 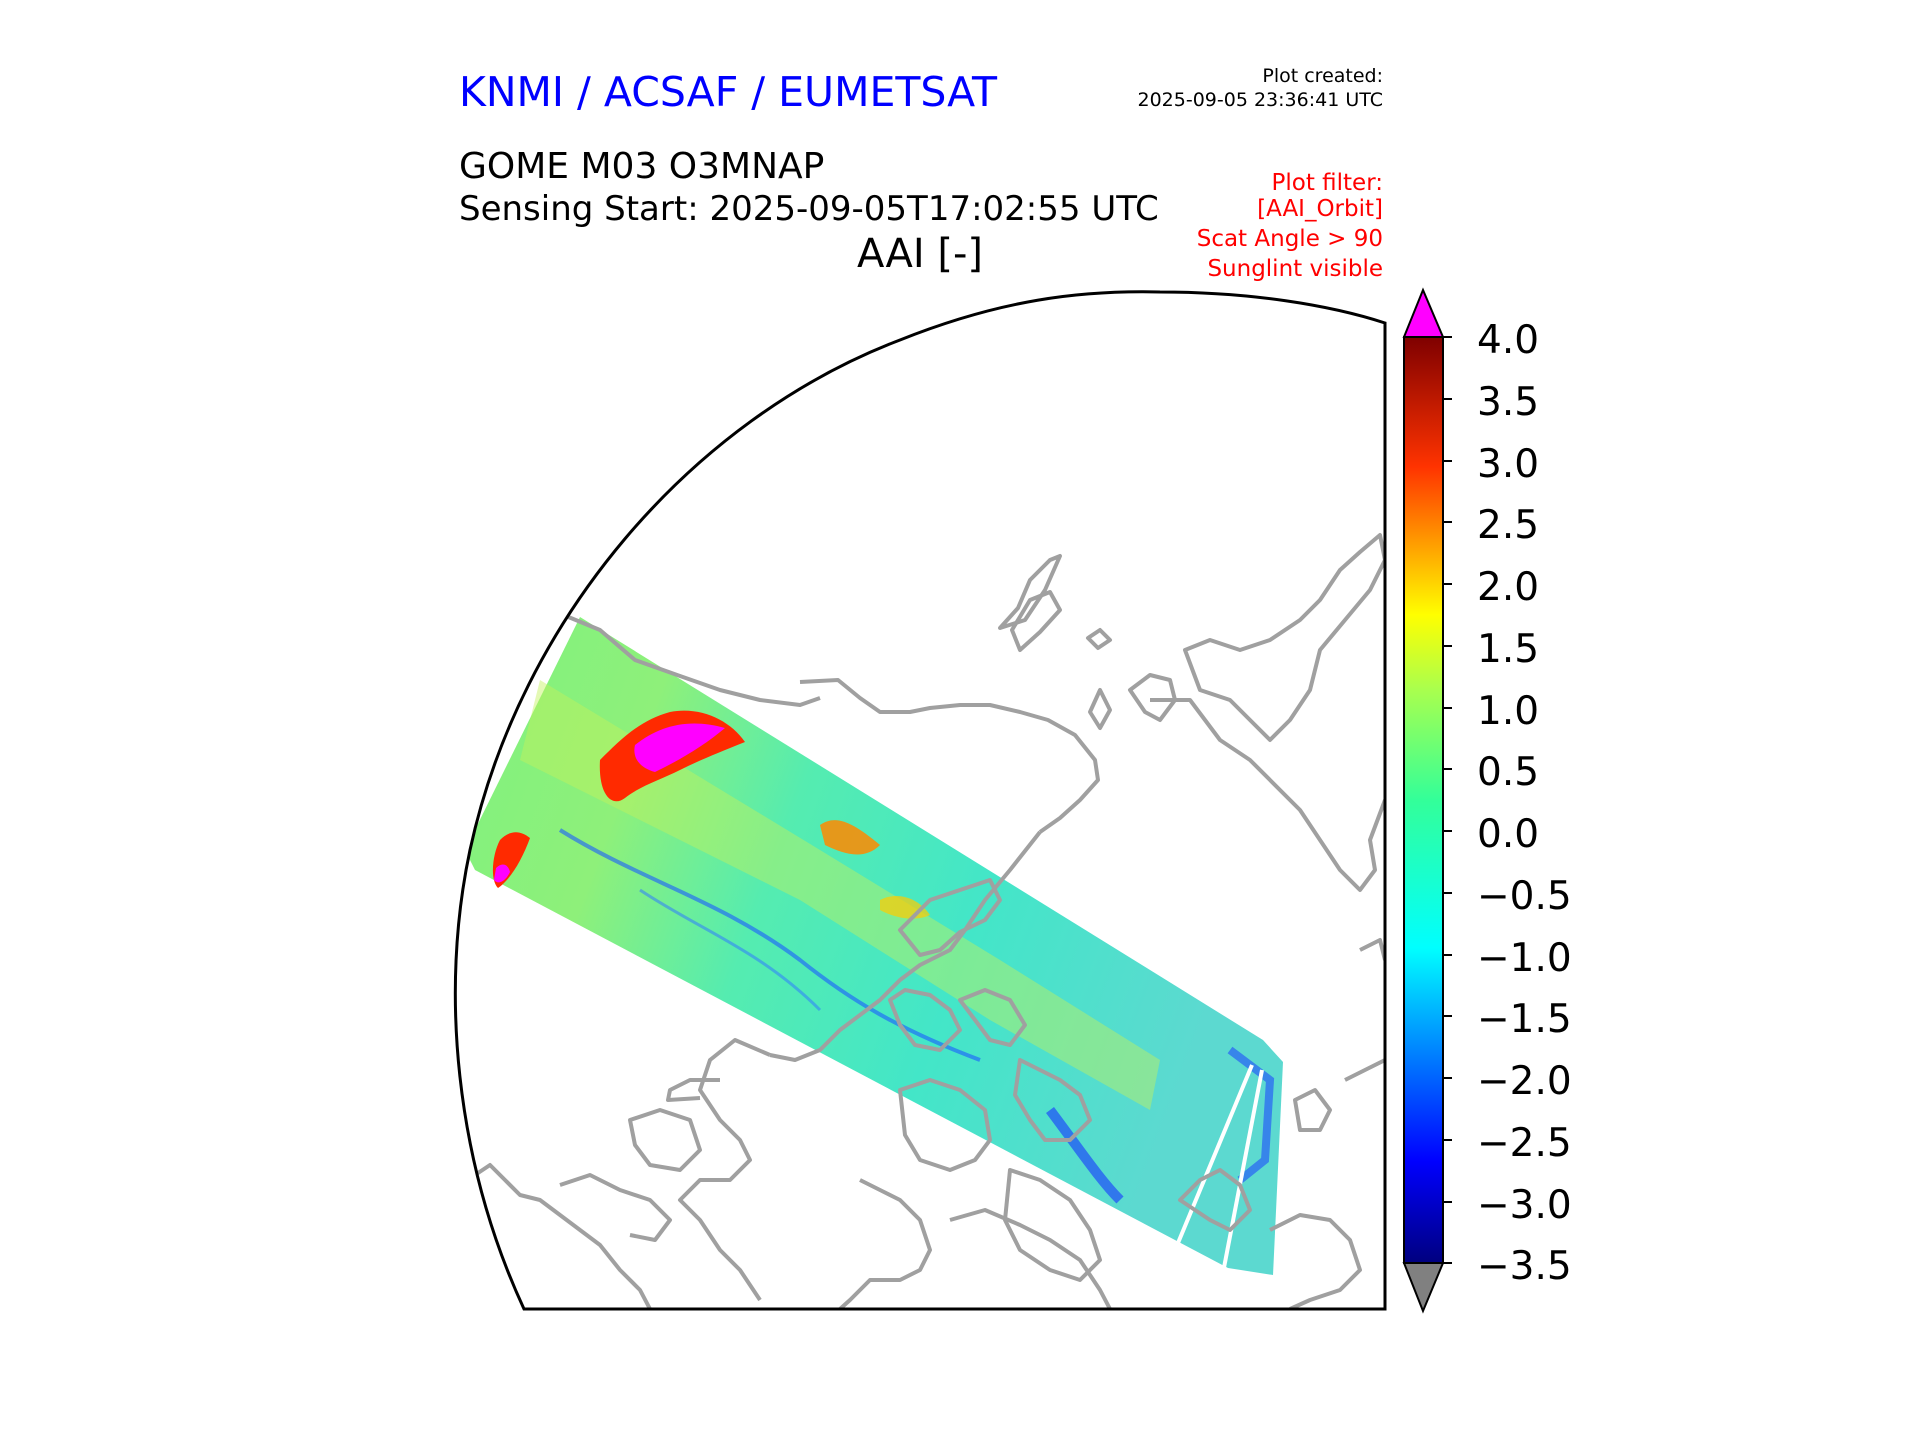 I want to click on colorbar-tick-label: 4.0, so click(x=1508, y=340).